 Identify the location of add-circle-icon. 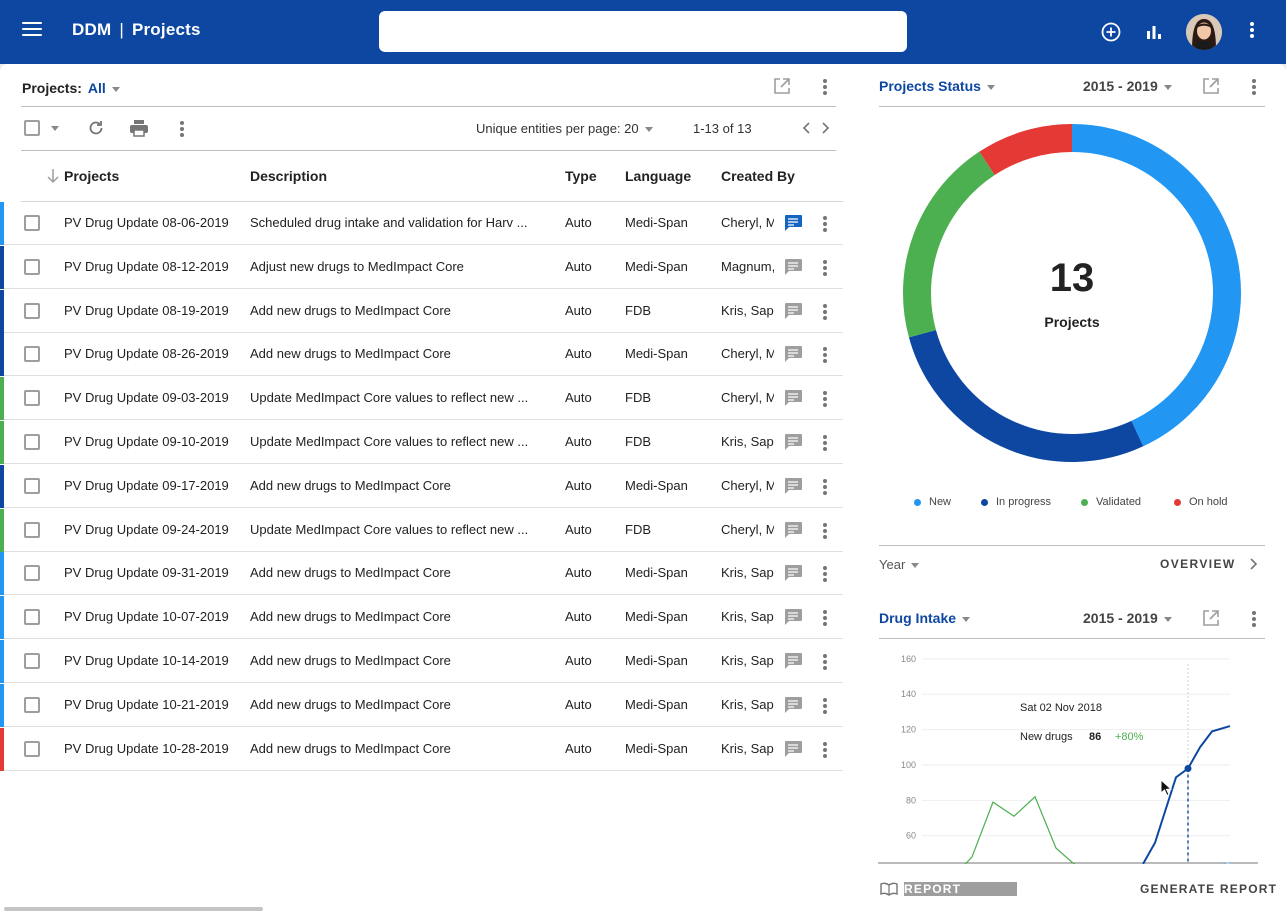
(1111, 32).